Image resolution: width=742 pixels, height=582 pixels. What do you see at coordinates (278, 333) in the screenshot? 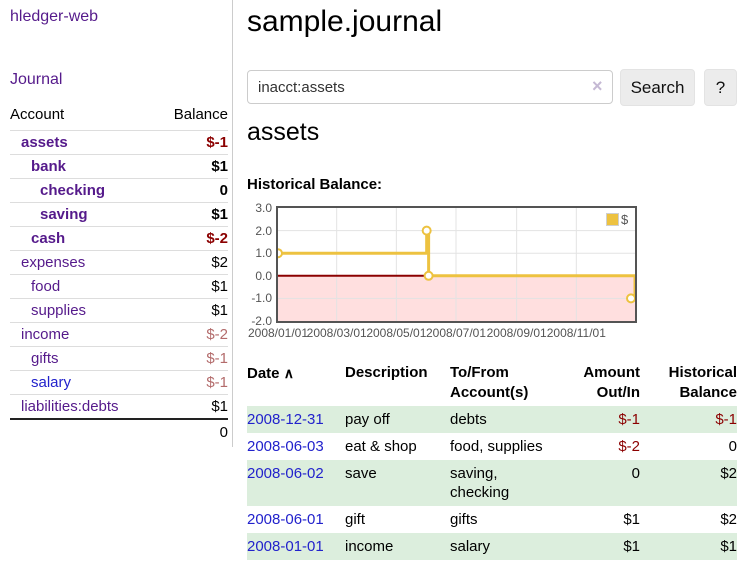
I see `chart-x-tick-label: 2008/01/01` at bounding box center [278, 333].